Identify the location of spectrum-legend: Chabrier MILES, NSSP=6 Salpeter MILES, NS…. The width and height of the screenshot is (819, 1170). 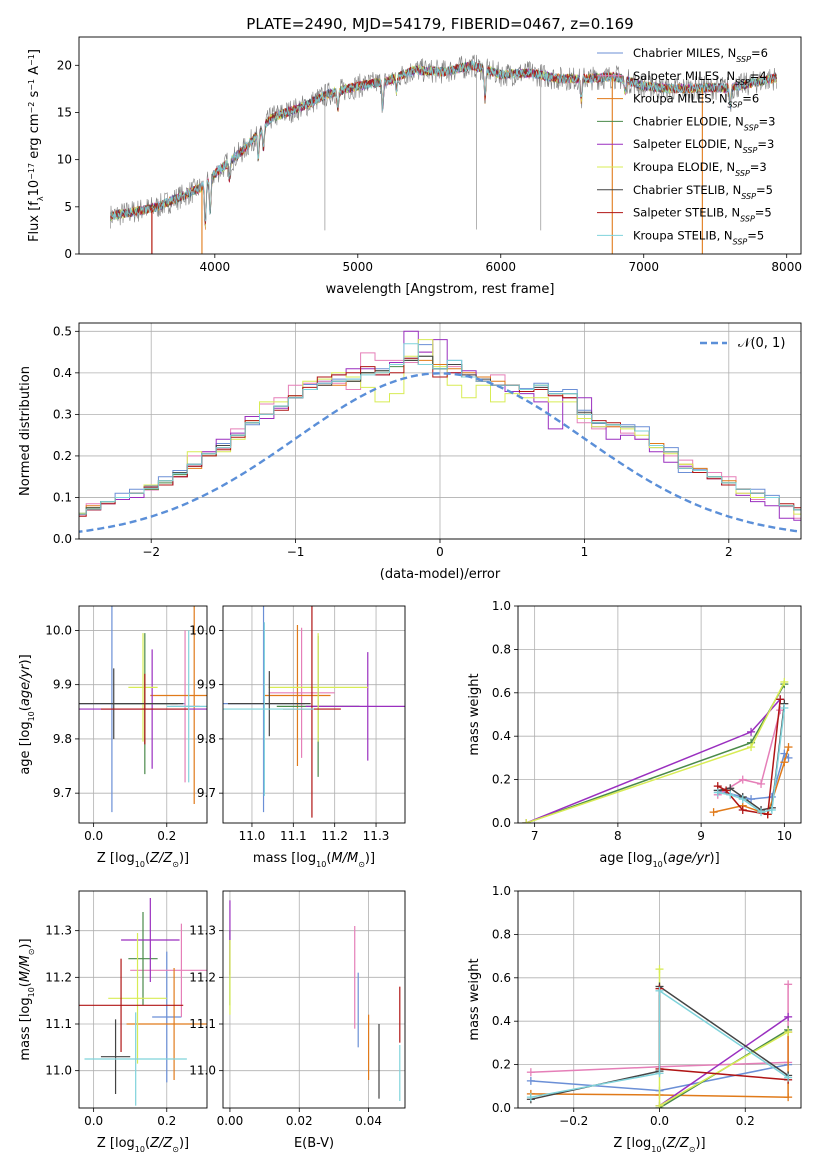
(686, 146).